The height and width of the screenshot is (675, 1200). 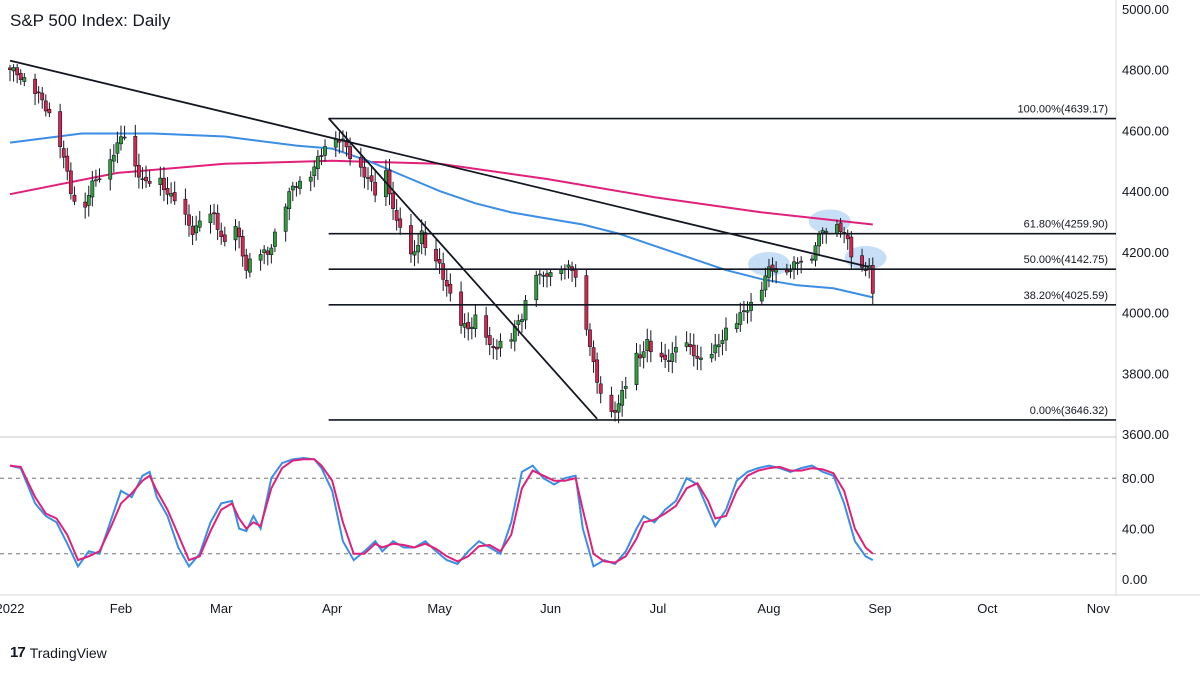 What do you see at coordinates (90, 20) in the screenshot?
I see `chart-title: S&P 500 Index: Daily` at bounding box center [90, 20].